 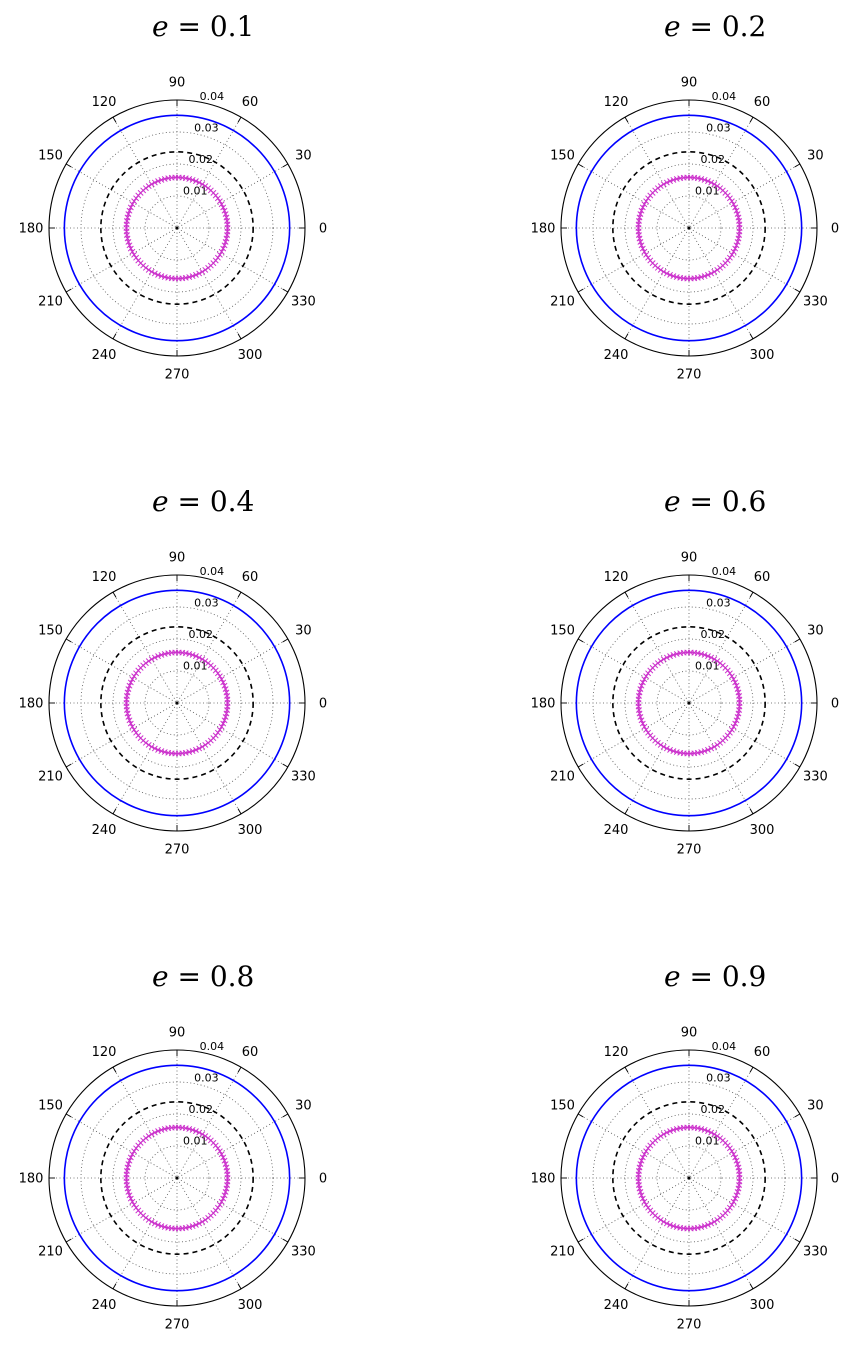 I want to click on series-solid-line, so click(x=689, y=1178).